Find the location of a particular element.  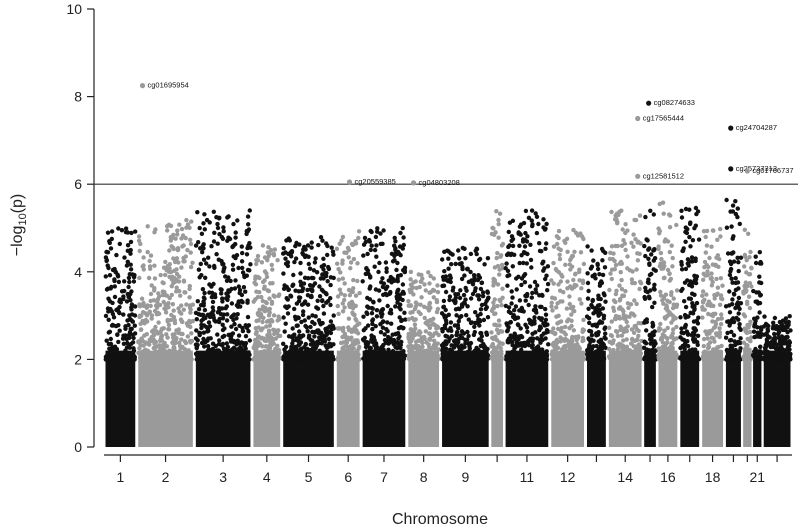

probe-label-cg01766737: cg01766737 is located at coordinates (772, 170).